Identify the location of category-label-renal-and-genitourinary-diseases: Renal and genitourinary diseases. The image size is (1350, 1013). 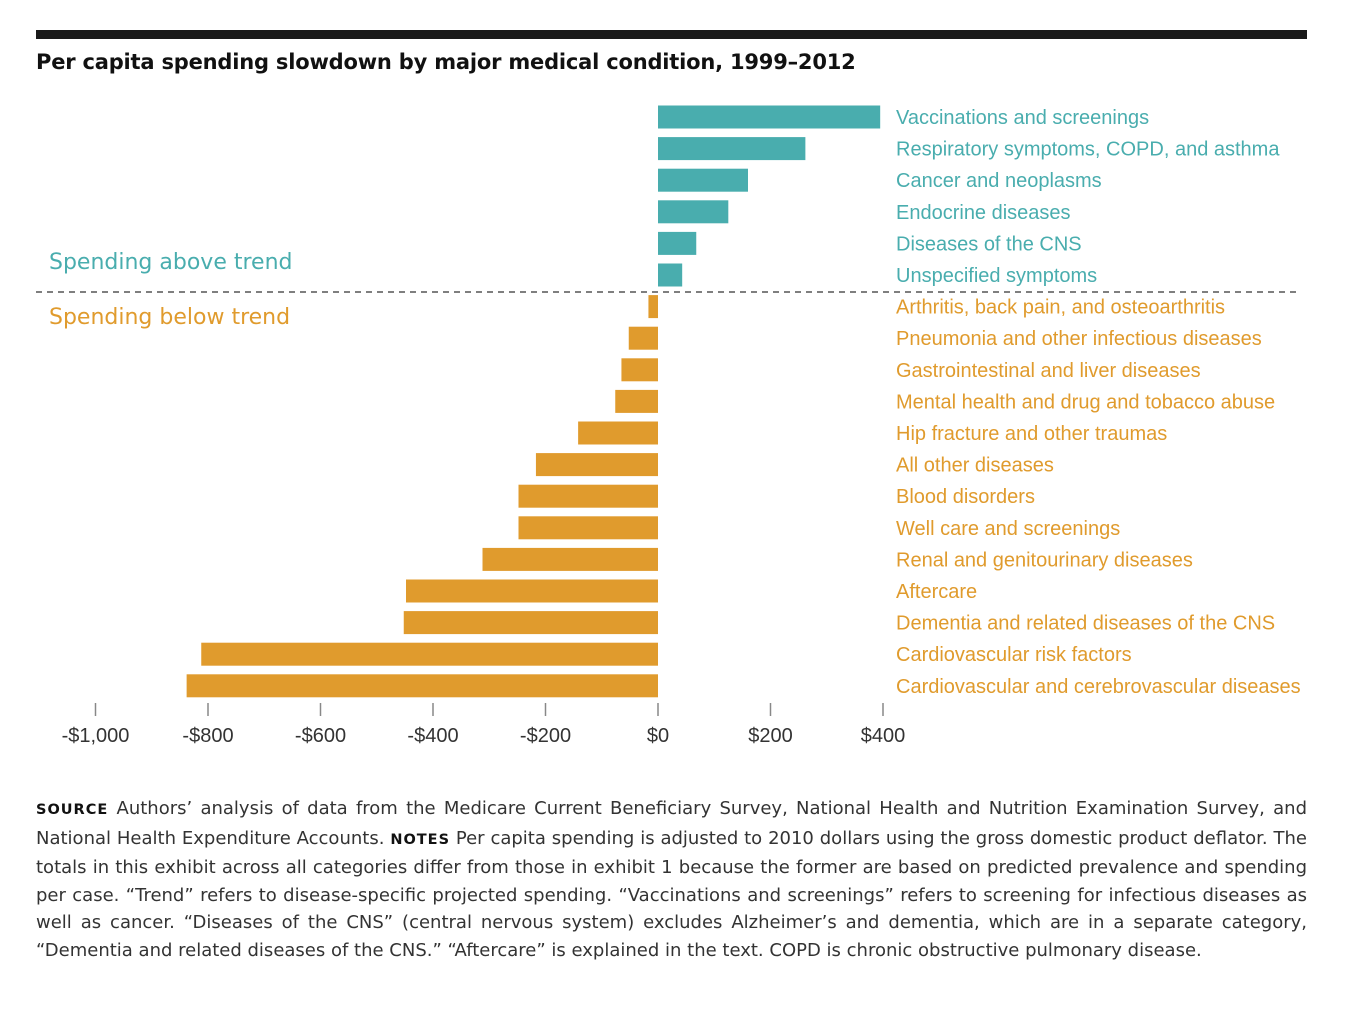
(1044, 560).